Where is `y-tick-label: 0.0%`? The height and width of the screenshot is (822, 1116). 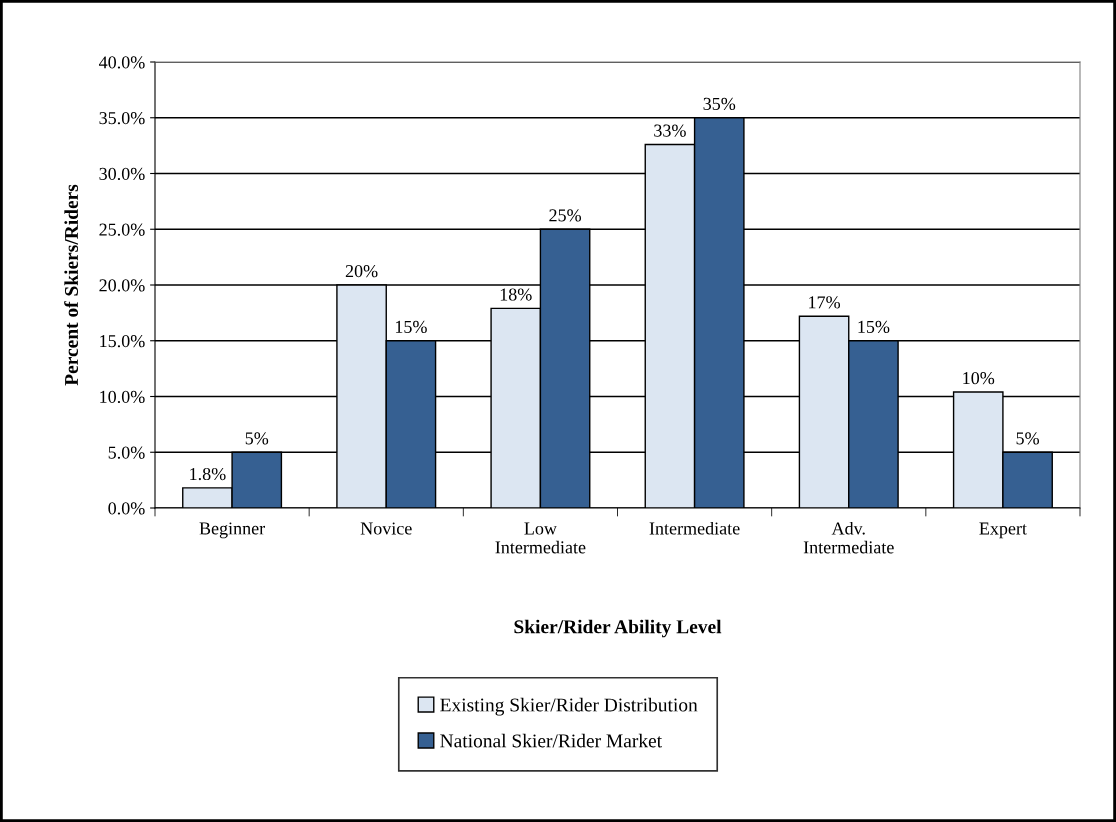 y-tick-label: 0.0% is located at coordinates (126, 508).